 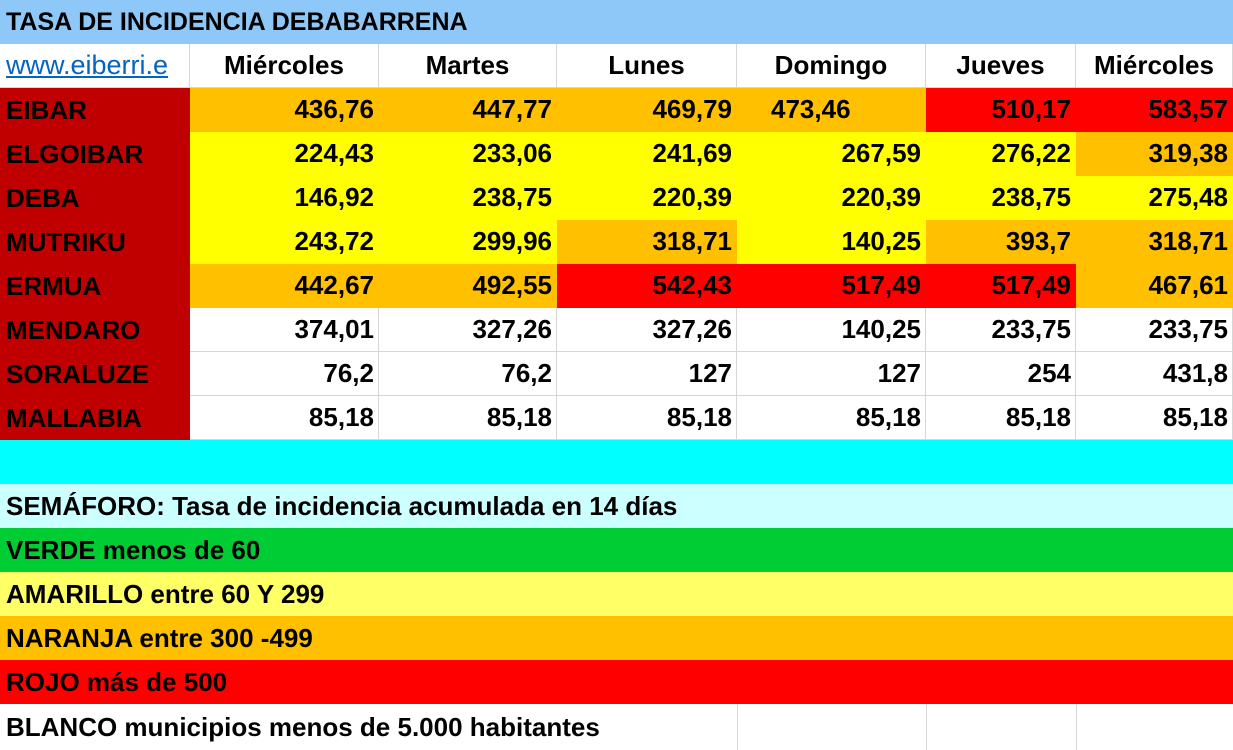 What do you see at coordinates (1001, 374) in the screenshot?
I see `incidence-value-cell: 254` at bounding box center [1001, 374].